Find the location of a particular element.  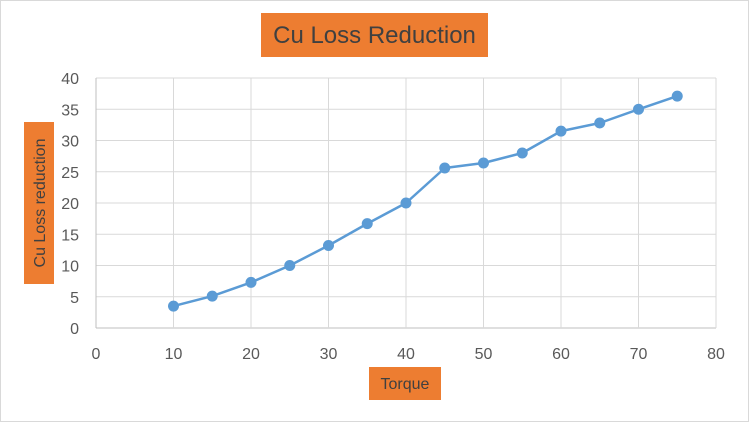

x-tick-label: 60 is located at coordinates (561, 354).